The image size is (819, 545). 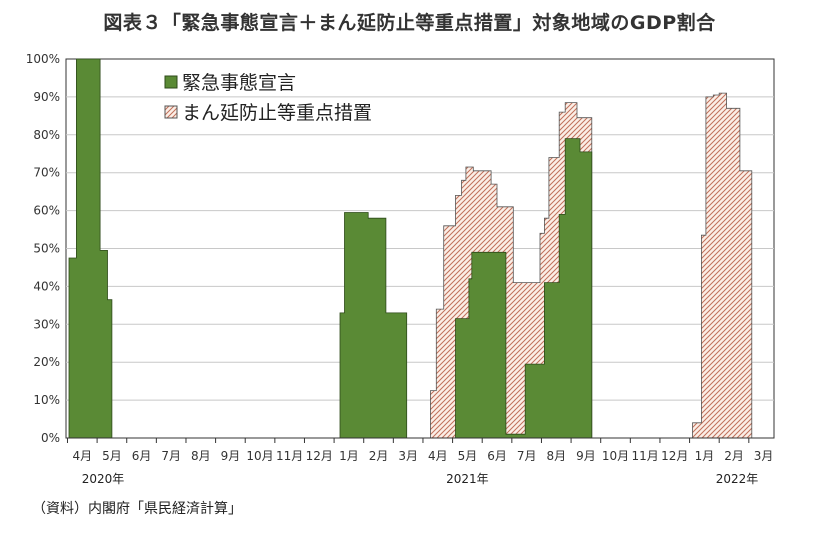 I want to click on y-tick-label: 10%, so click(x=46, y=400).